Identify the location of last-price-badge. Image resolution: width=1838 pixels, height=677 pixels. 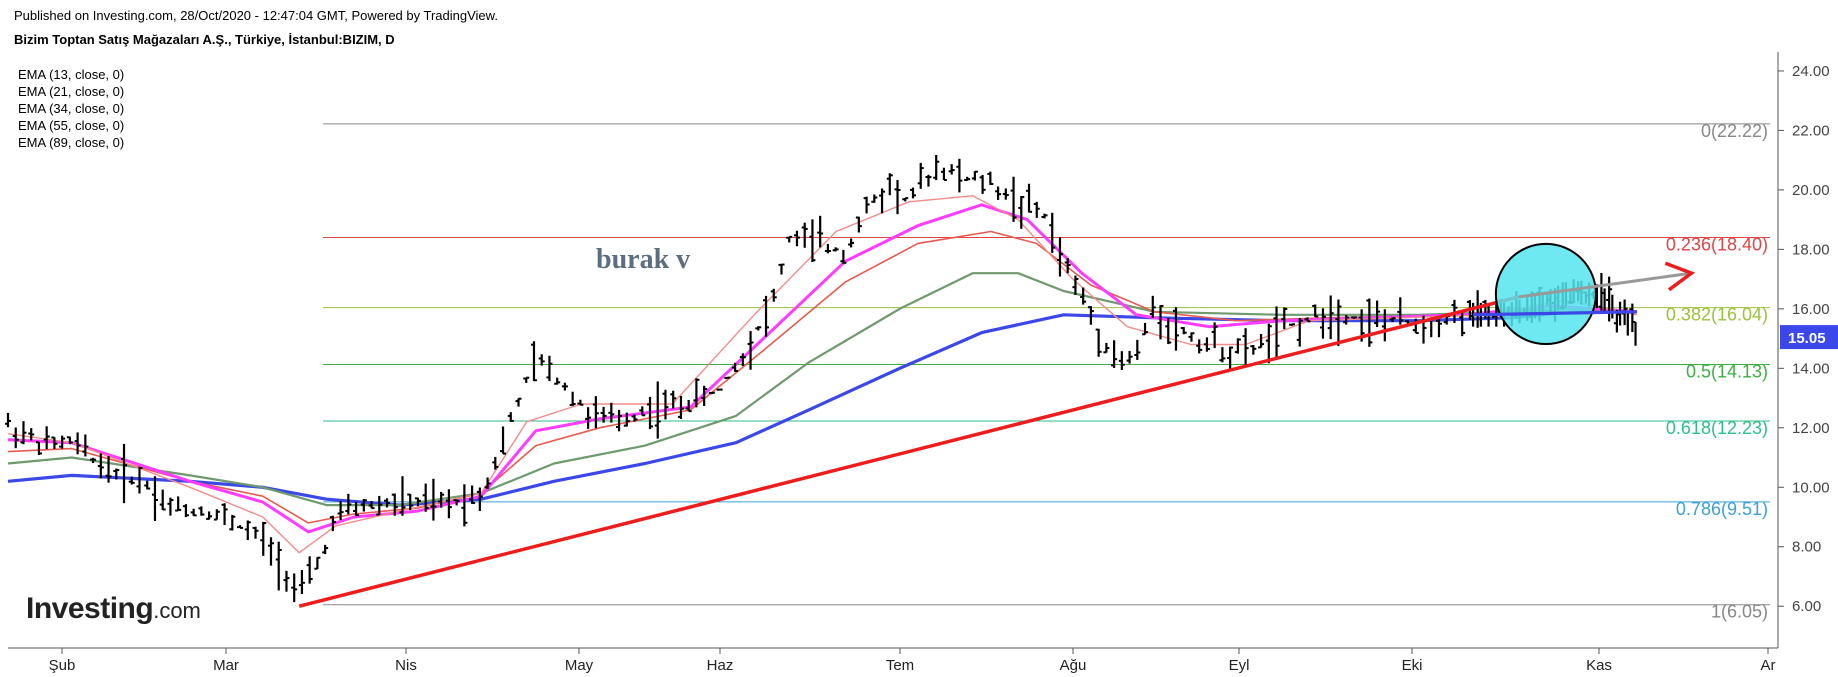
(1809, 337).